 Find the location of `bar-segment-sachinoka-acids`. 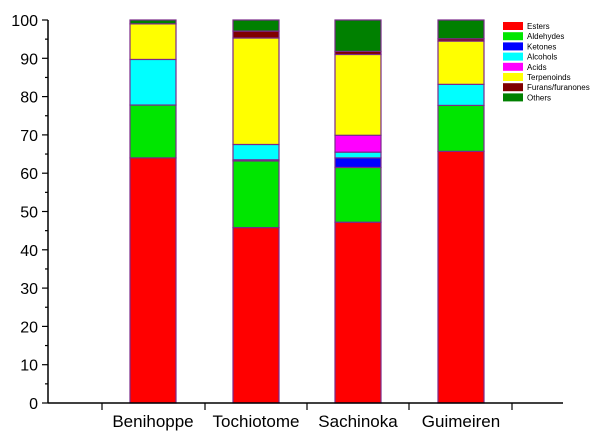

bar-segment-sachinoka-acids is located at coordinates (358, 143).